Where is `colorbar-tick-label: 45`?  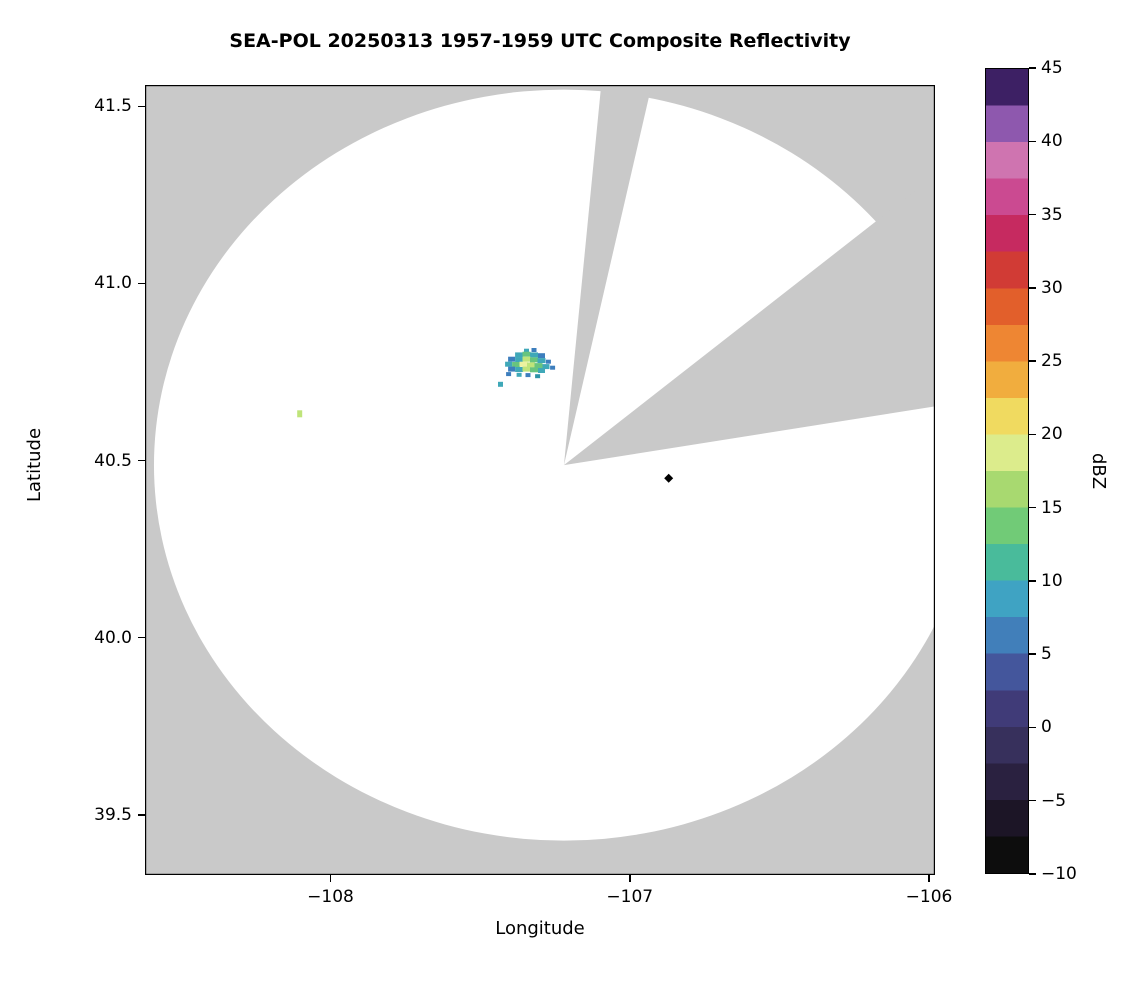 colorbar-tick-label: 45 is located at coordinates (1052, 68).